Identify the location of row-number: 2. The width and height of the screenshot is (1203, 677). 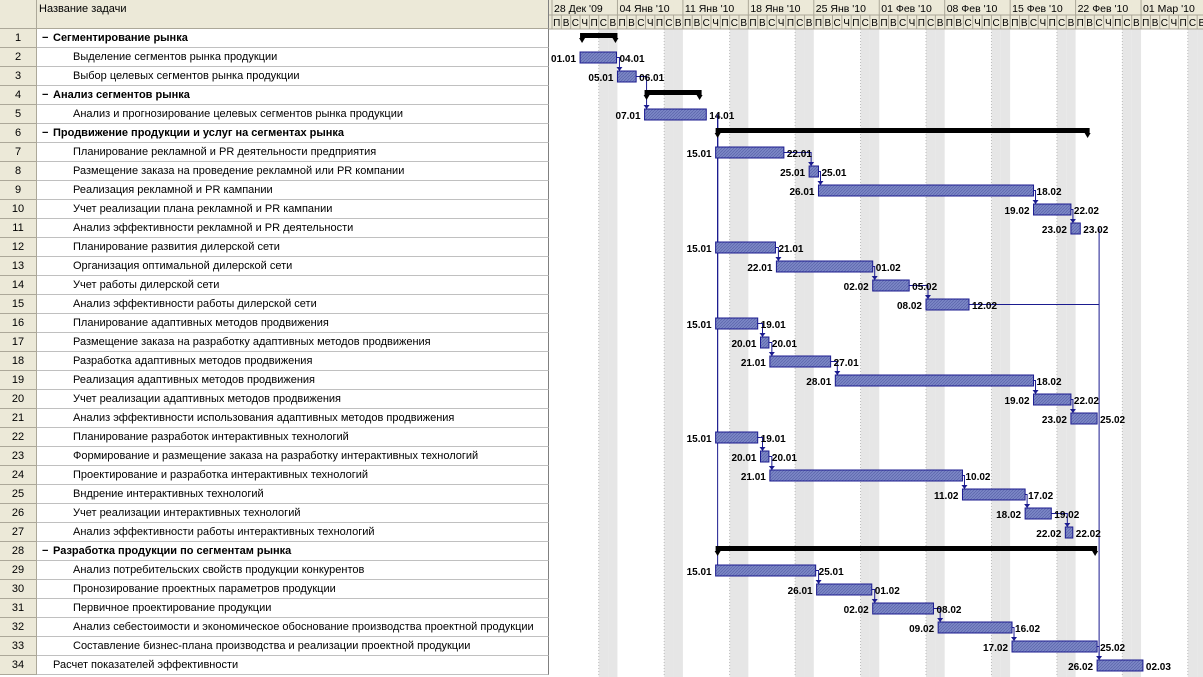
(18, 57).